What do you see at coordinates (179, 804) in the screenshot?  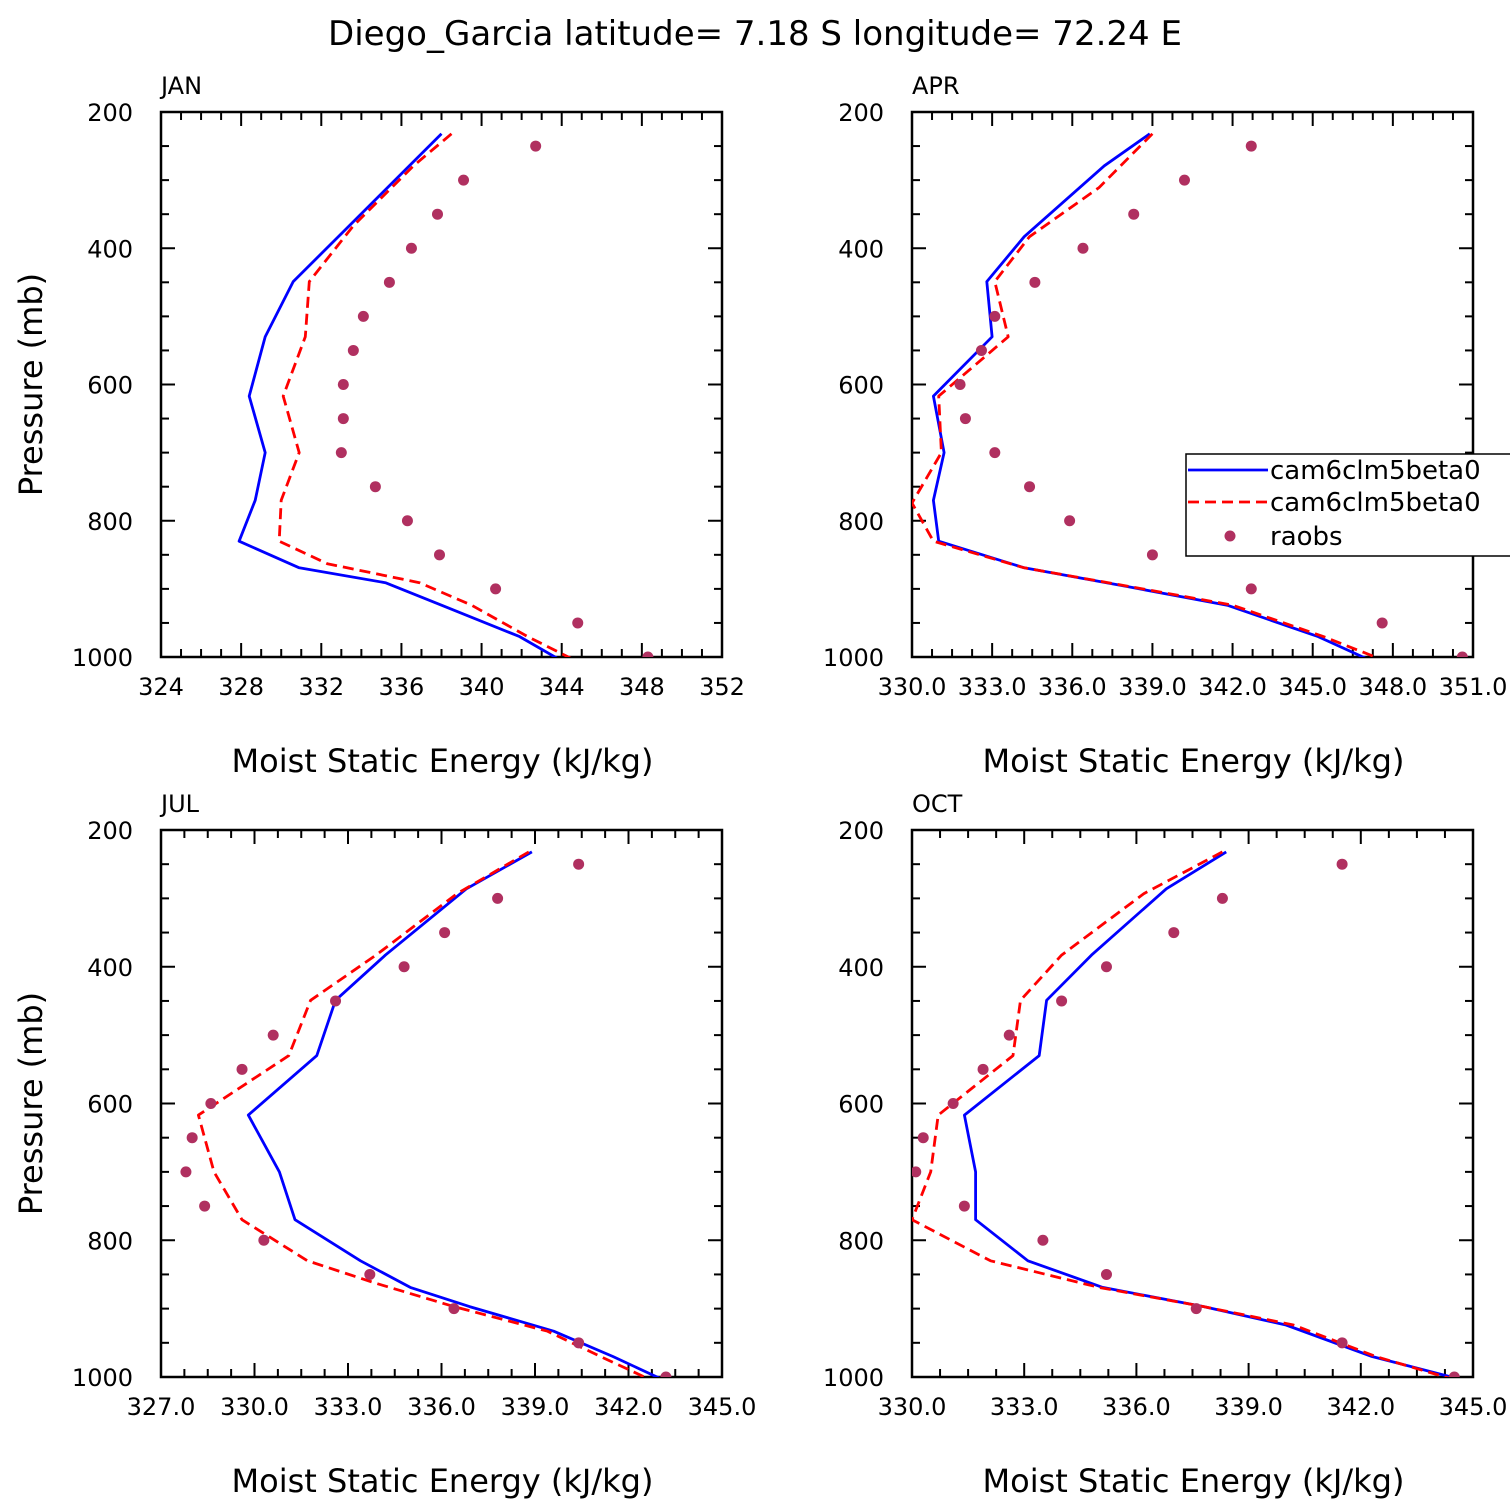 I see `panel-label: JUL` at bounding box center [179, 804].